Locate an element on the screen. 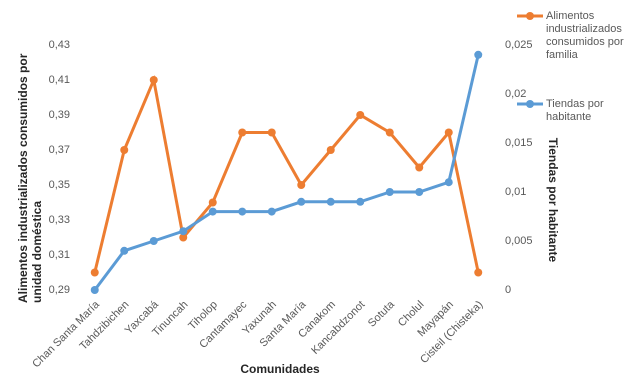 This screenshot has width=625, height=378. y2-tick-label: 0,025 is located at coordinates (519, 45).